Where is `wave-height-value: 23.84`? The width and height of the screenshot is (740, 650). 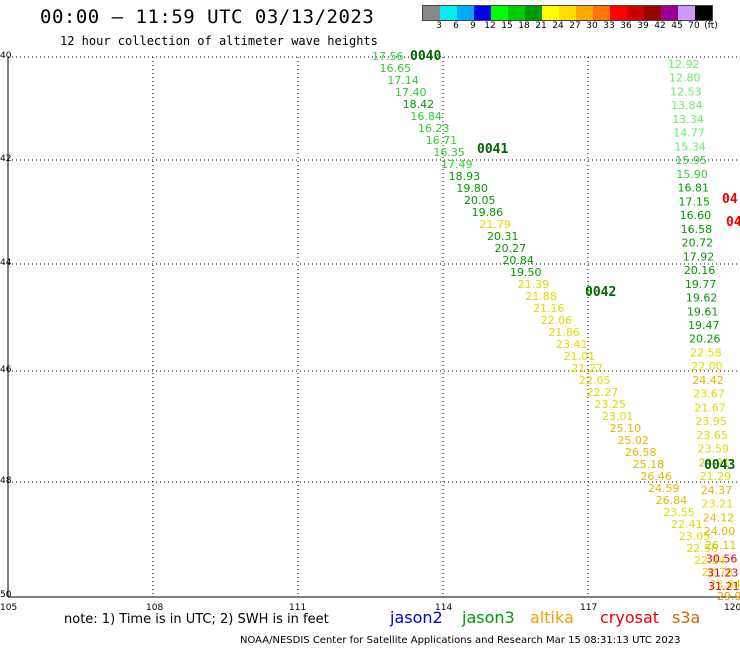 wave-height-value: 23.84 is located at coordinates (724, 584).